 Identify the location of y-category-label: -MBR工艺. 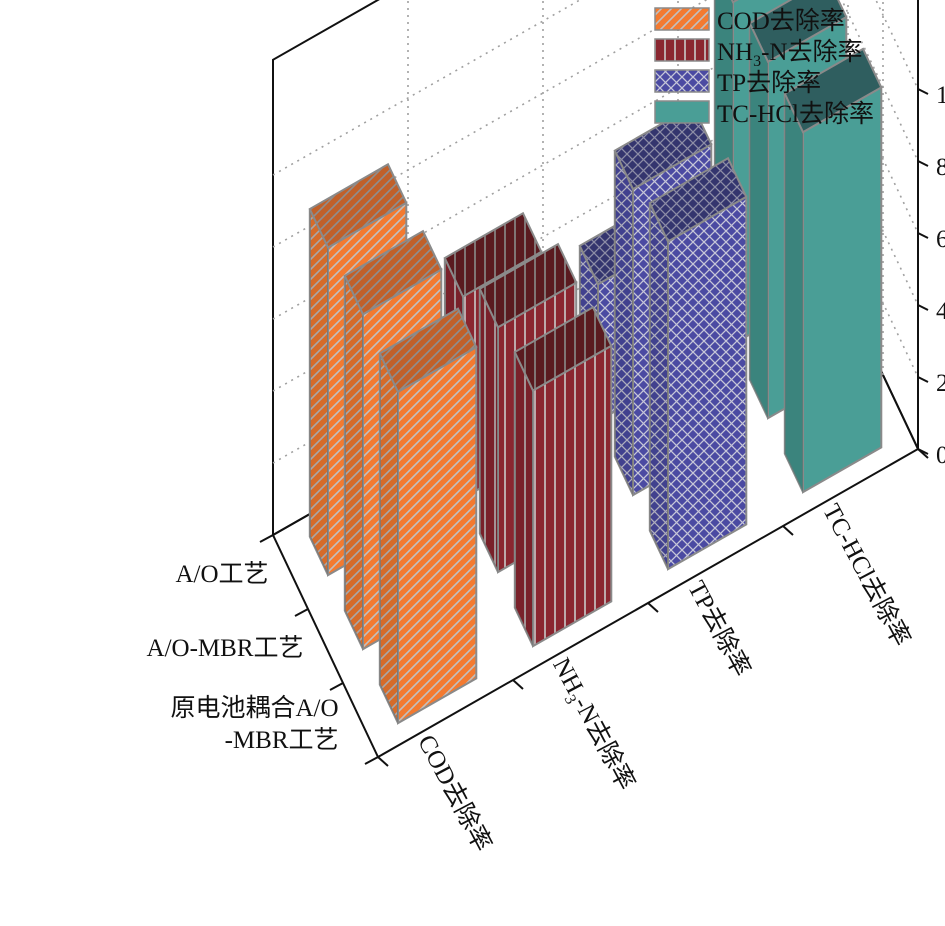
(282, 740).